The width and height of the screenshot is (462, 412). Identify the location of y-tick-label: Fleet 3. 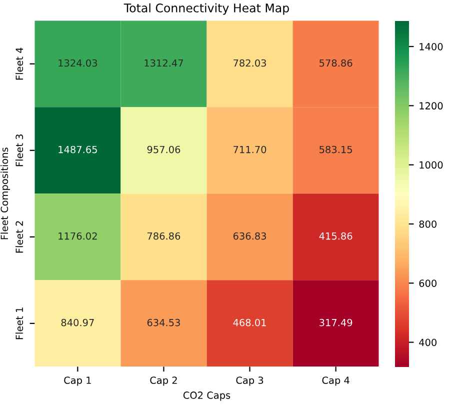
(20, 150).